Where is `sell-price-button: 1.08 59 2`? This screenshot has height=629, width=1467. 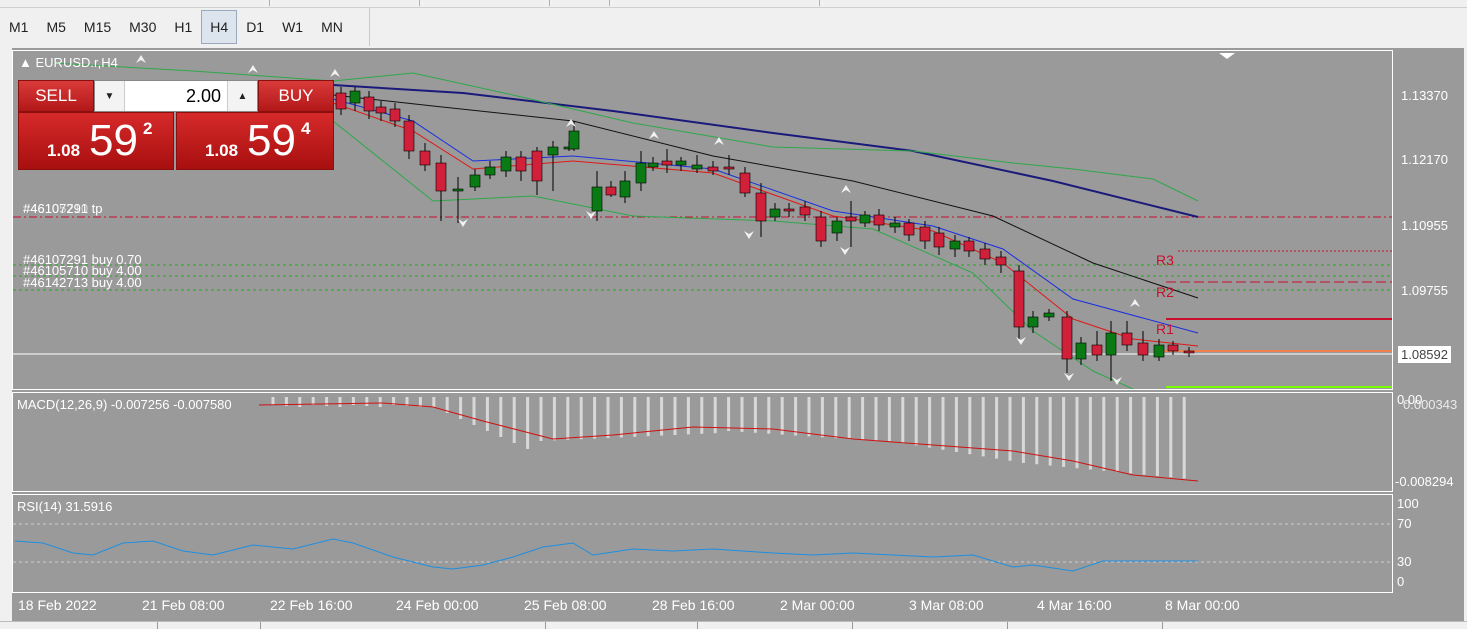
sell-price-button: 1.08 59 2 is located at coordinates (96, 141).